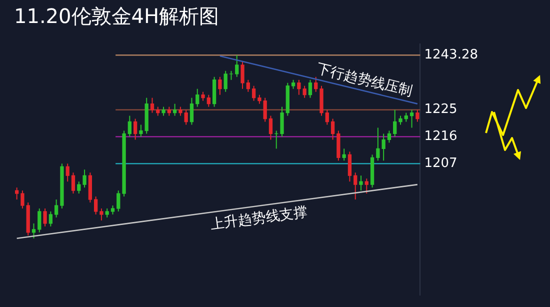 The width and height of the screenshot is (550, 307). Describe the element at coordinates (258, 219) in the screenshot. I see `annotation: 上升趋势线支撑` at that location.